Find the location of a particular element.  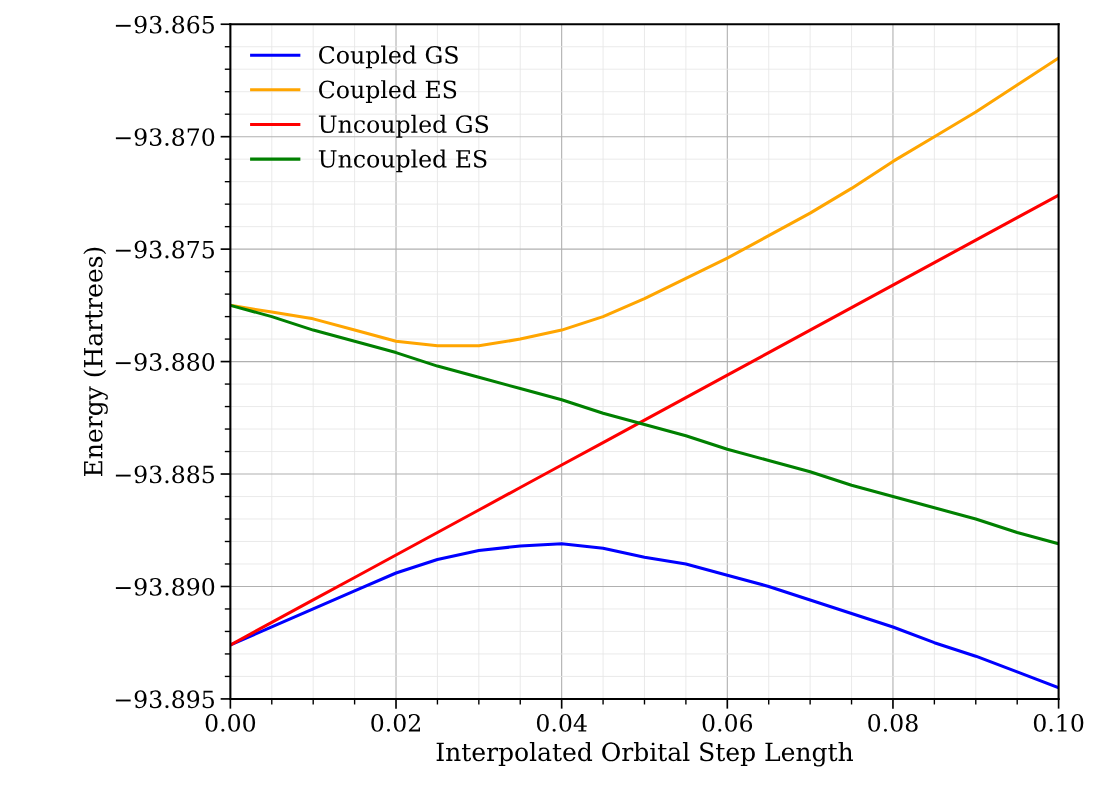

y-tick-label: −93.865 is located at coordinates (164, 24).